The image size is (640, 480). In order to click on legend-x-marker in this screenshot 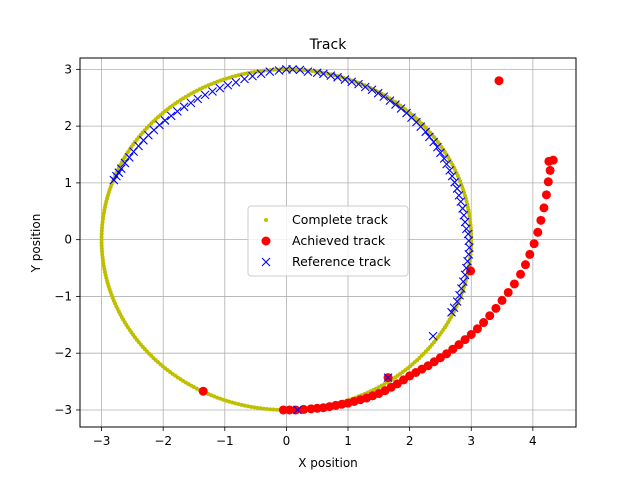, I will do `click(266, 262)`.